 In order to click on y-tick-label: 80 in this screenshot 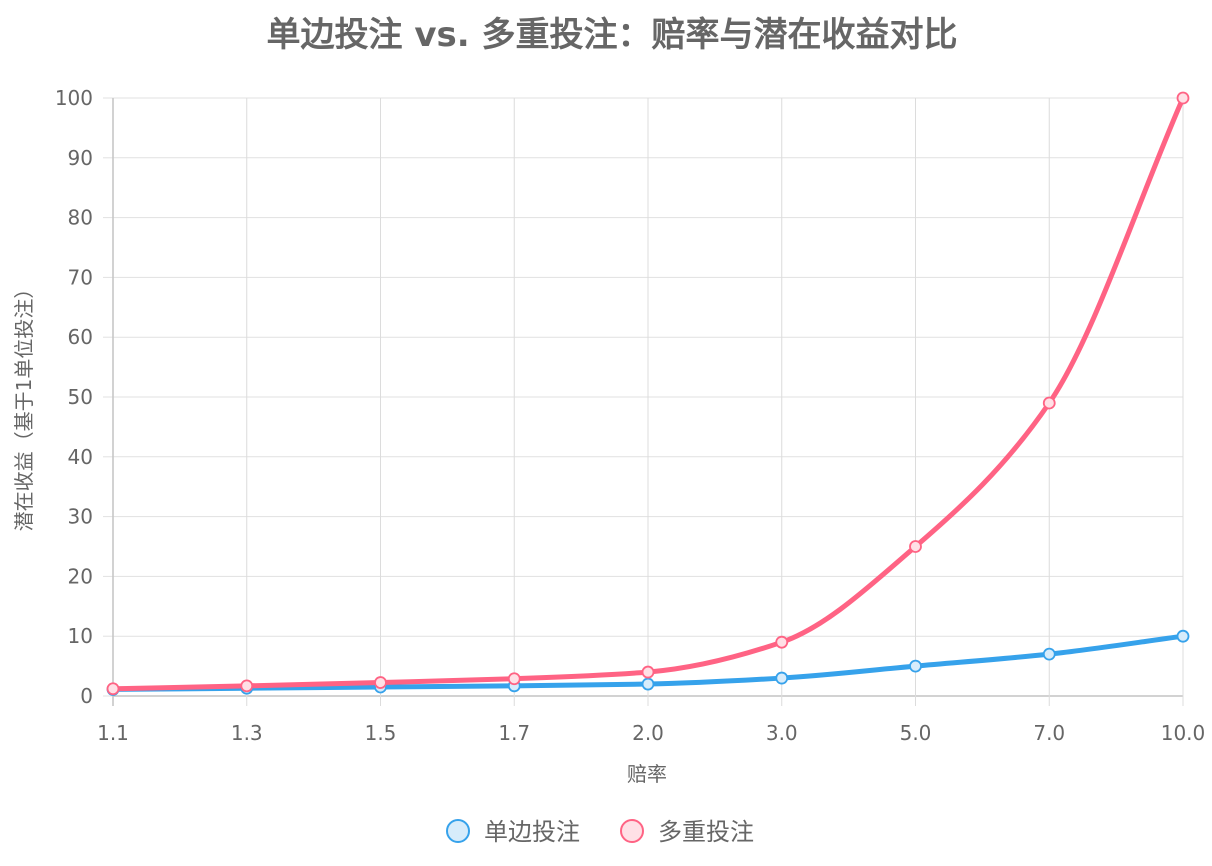, I will do `click(80, 218)`.